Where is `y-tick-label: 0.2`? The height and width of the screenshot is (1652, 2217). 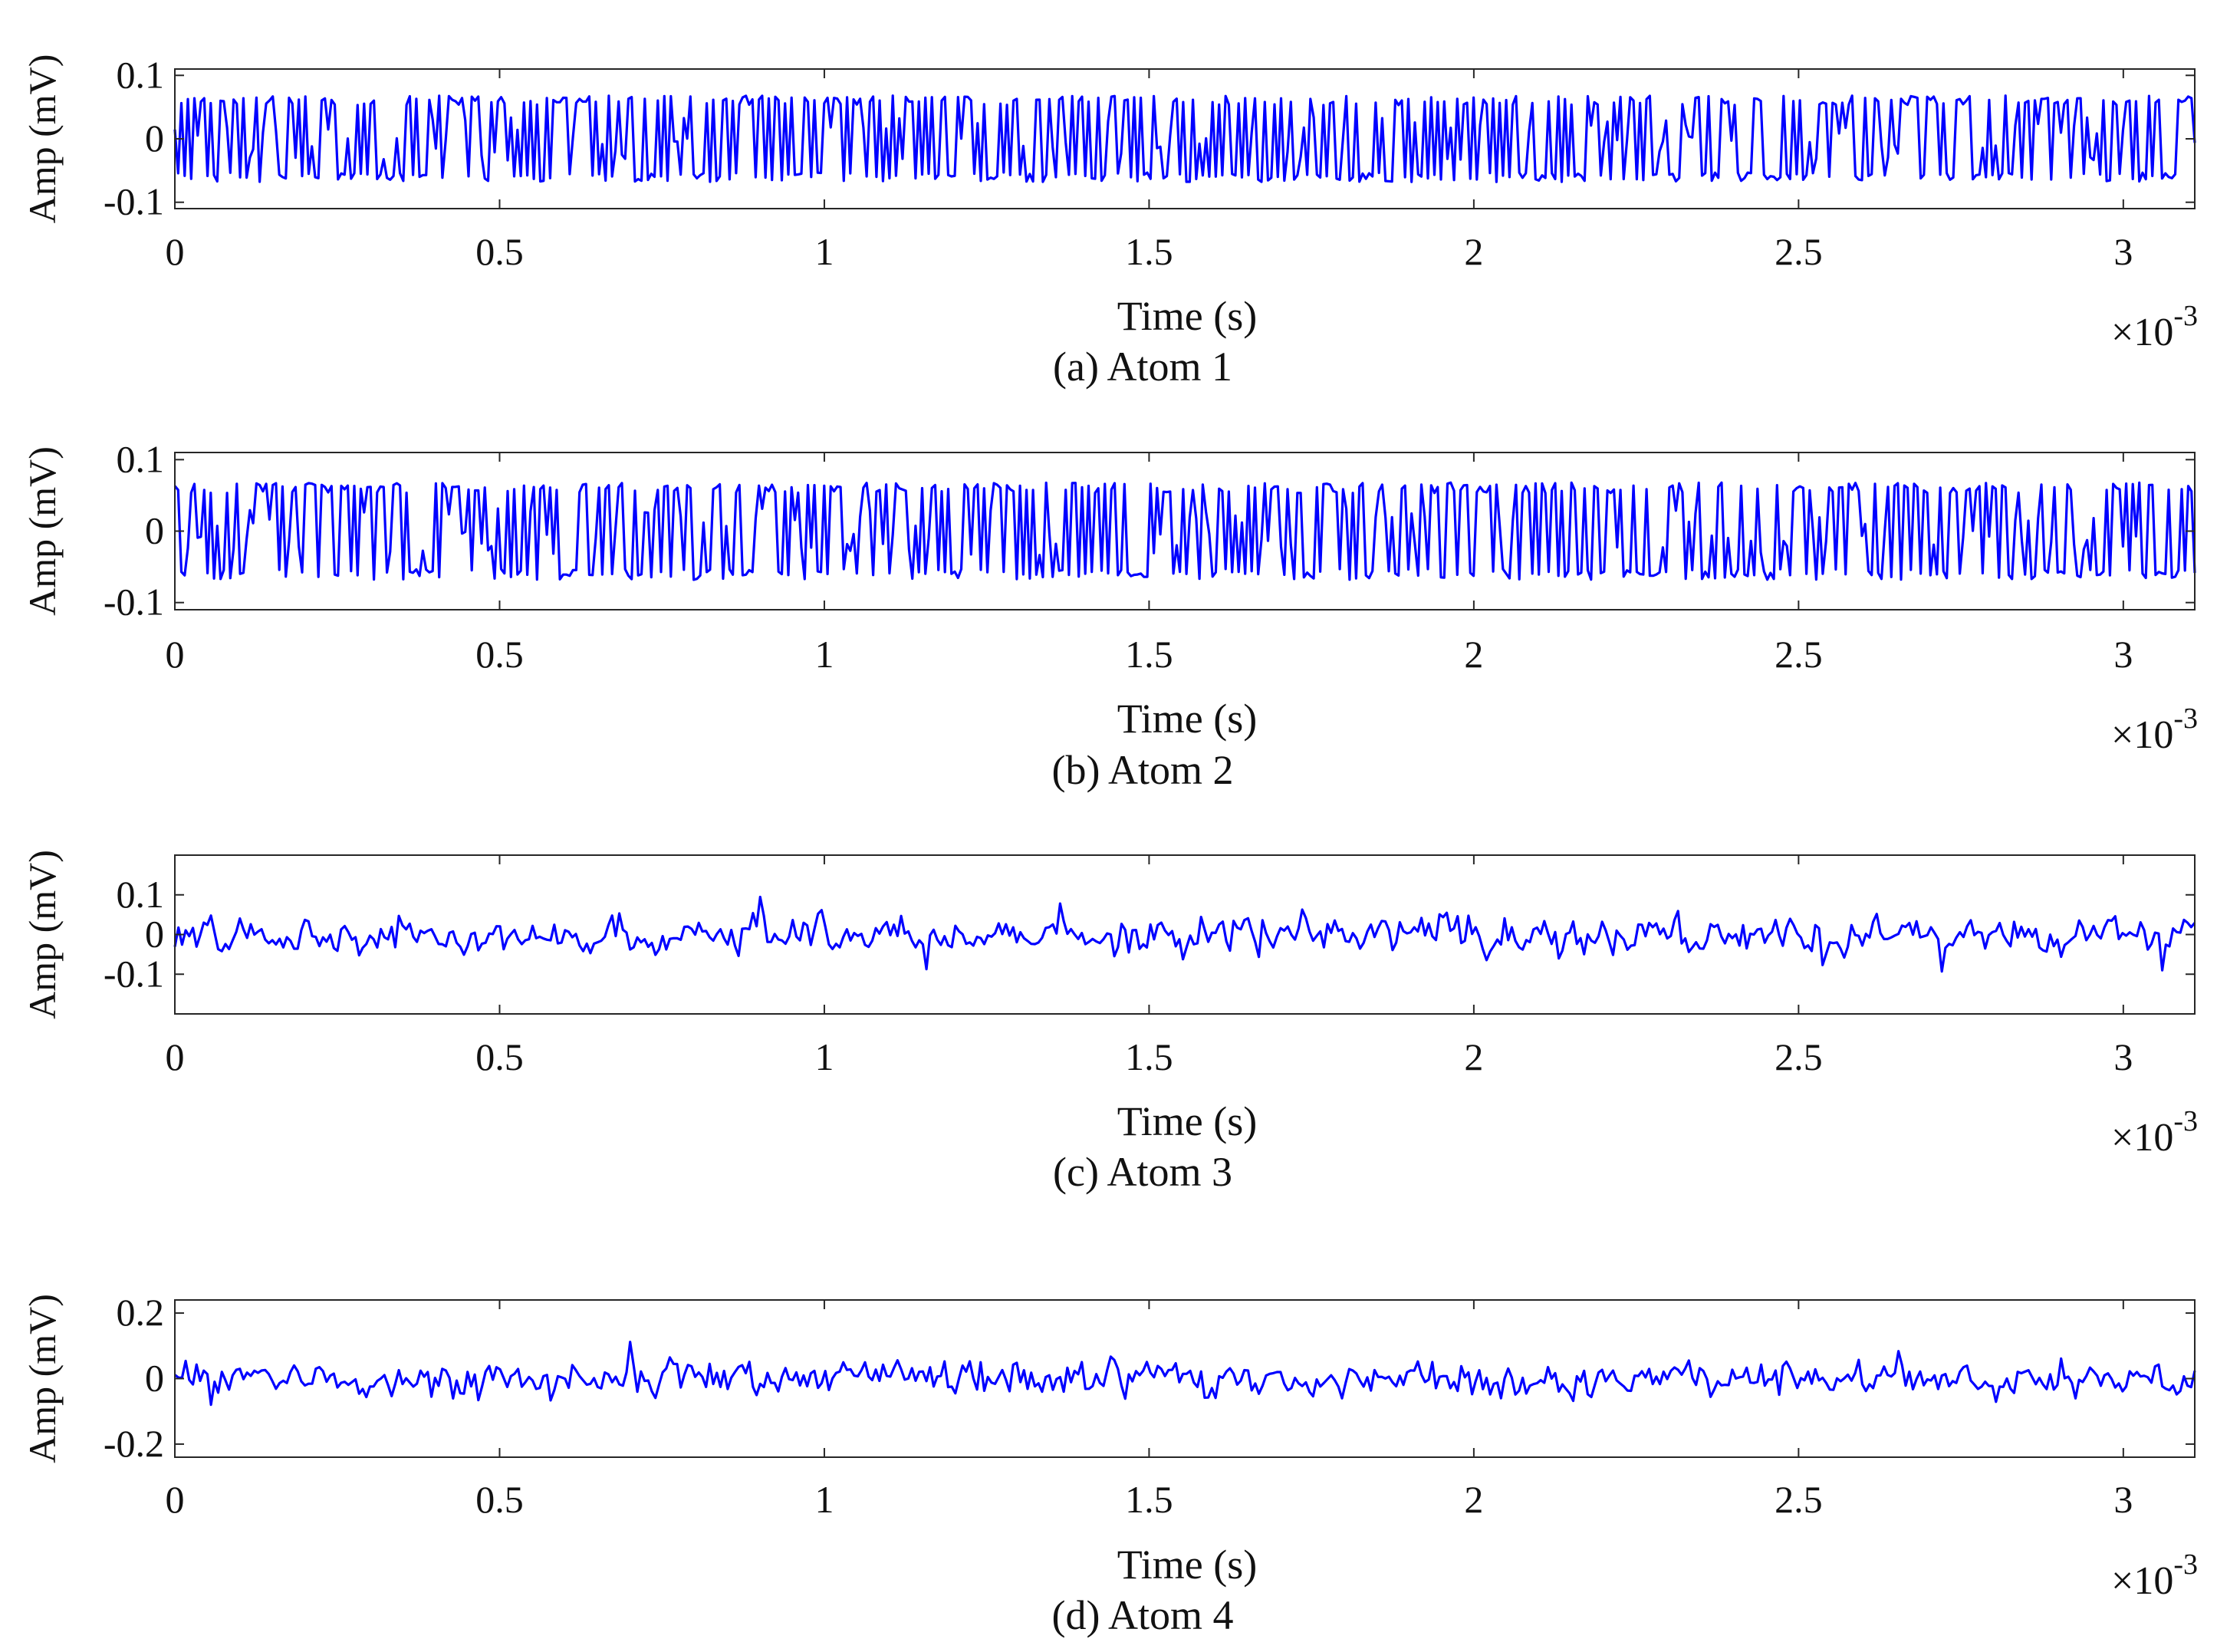
y-tick-label: 0.2 is located at coordinates (141, 1312).